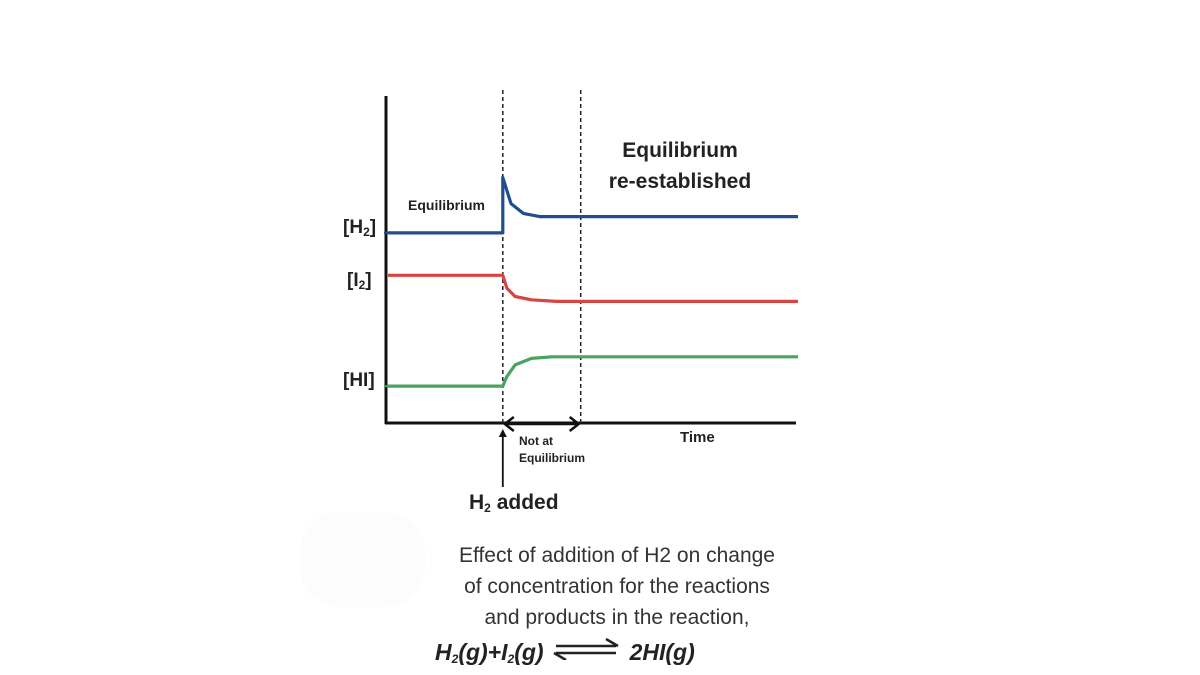 The image size is (1200, 675). I want to click on y-label-i2: [I2], so click(359, 281).